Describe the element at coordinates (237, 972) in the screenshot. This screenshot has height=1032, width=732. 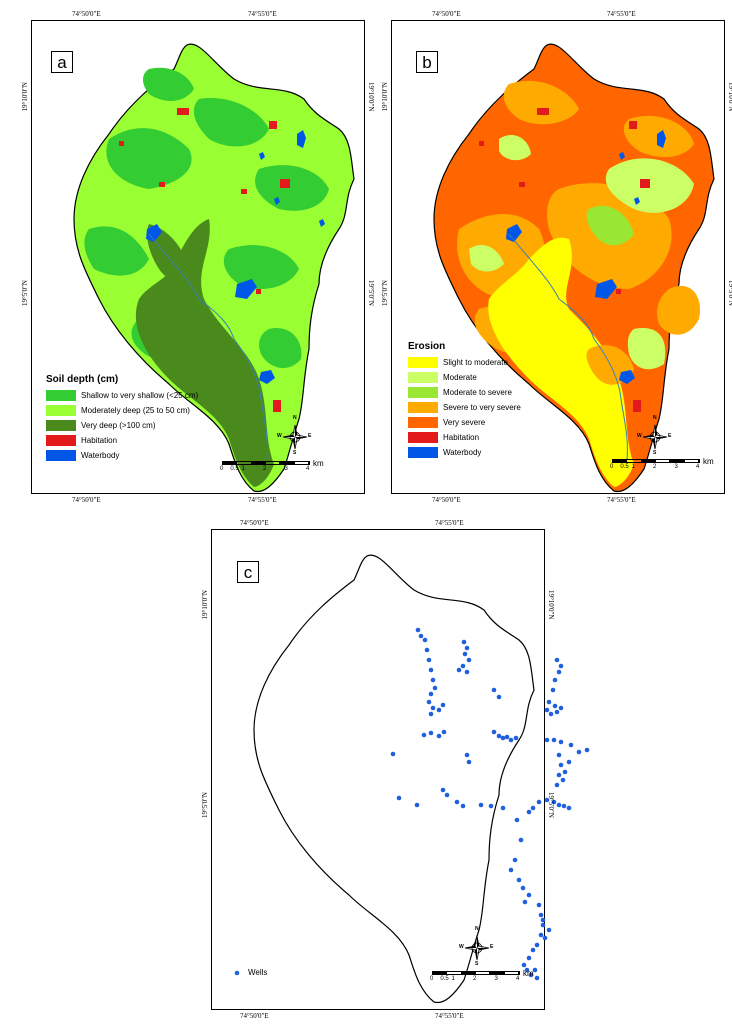
I see `well-symbol-icon` at that location.